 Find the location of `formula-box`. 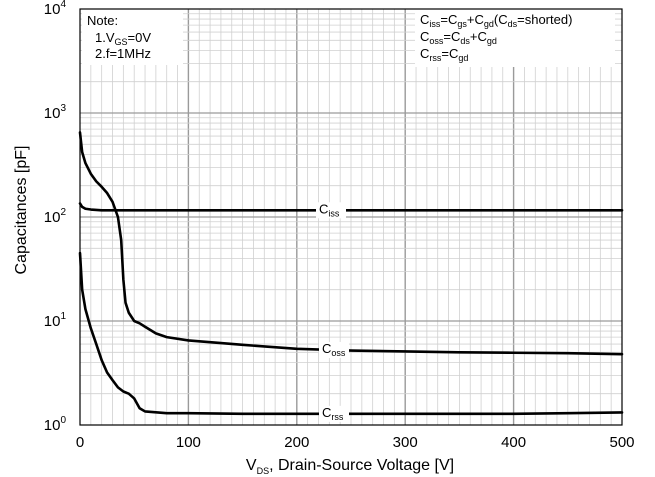

formula-box is located at coordinates (515, 38).